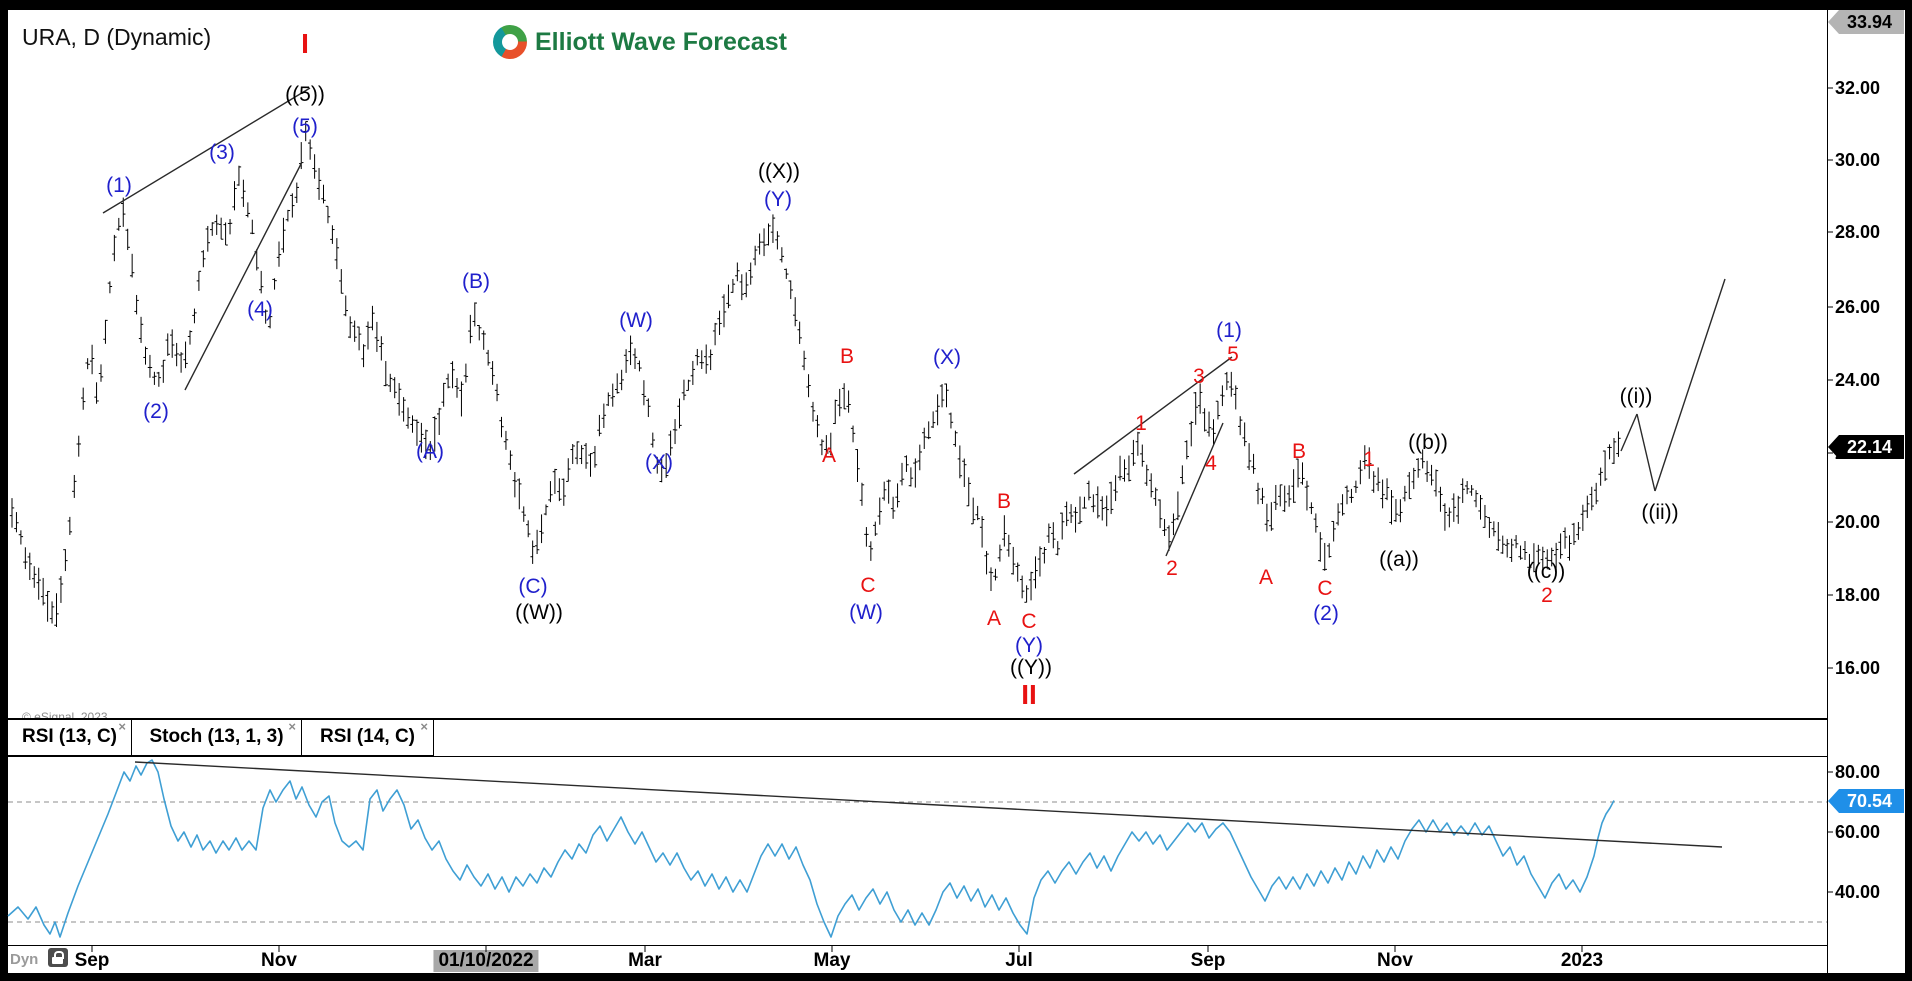 The width and height of the screenshot is (1912, 981). Describe the element at coordinates (1858, 88) in the screenshot. I see `price-tick-label: 32.00` at that location.